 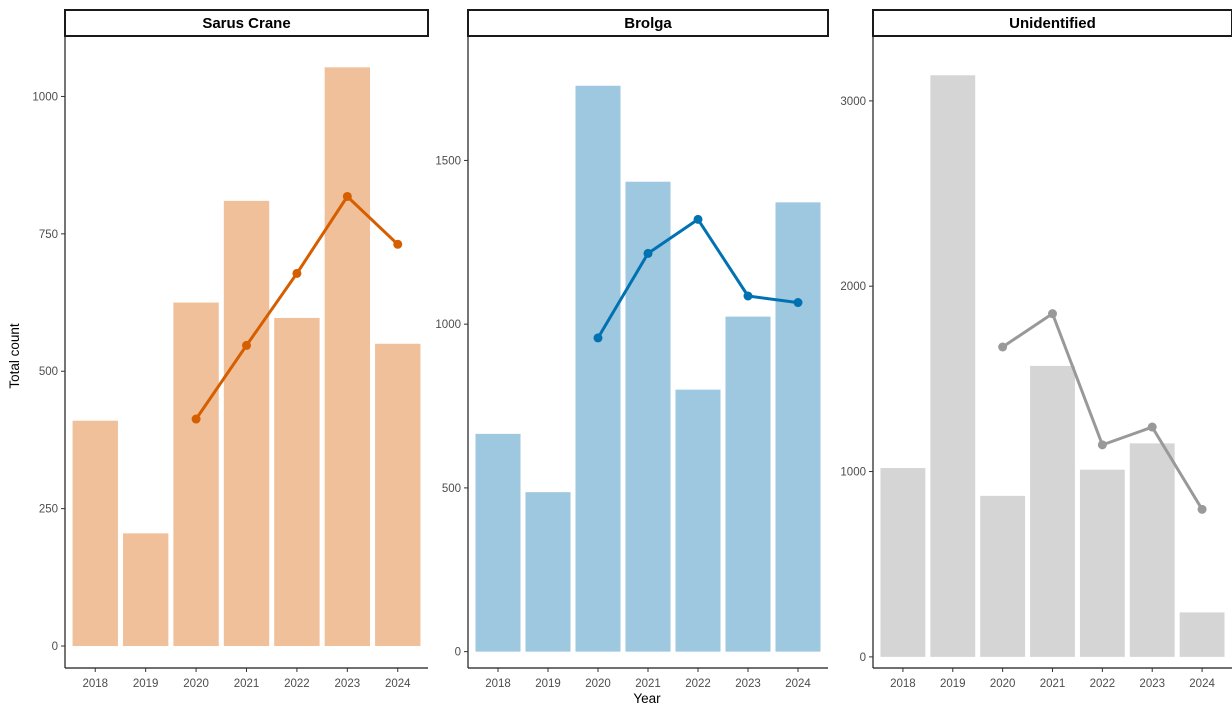 What do you see at coordinates (14, 356) in the screenshot?
I see `y-axis-title: Total count` at bounding box center [14, 356].